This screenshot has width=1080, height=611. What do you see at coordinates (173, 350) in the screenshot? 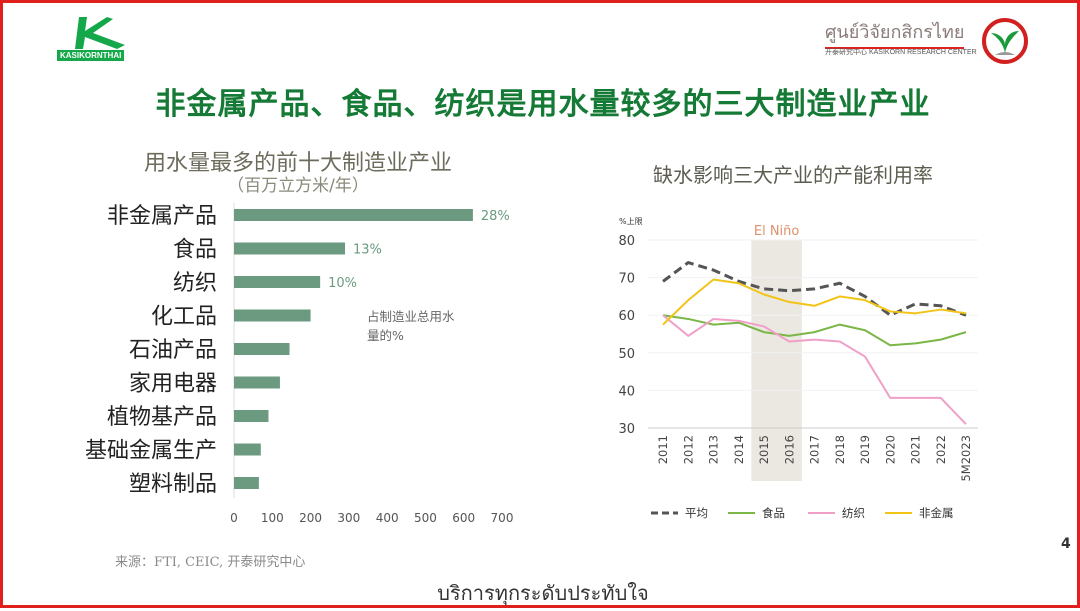
I see `bar-category-label: 石油产品` at bounding box center [173, 350].